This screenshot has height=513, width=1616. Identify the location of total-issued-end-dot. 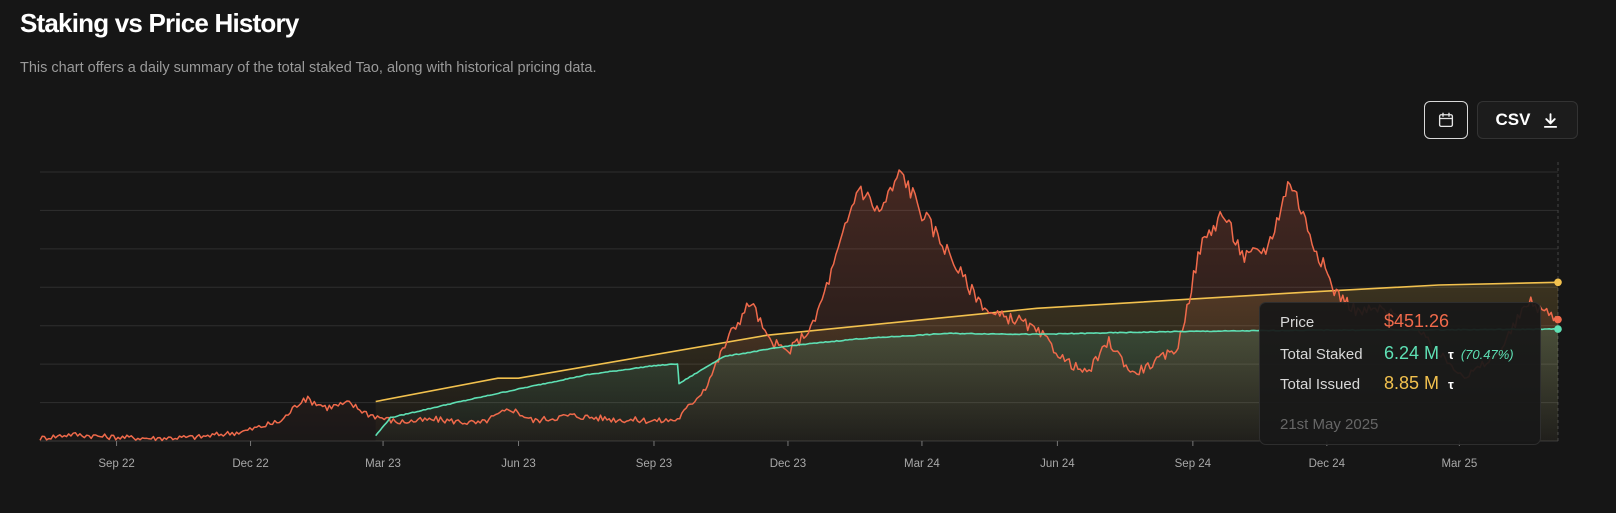
(1558, 282).